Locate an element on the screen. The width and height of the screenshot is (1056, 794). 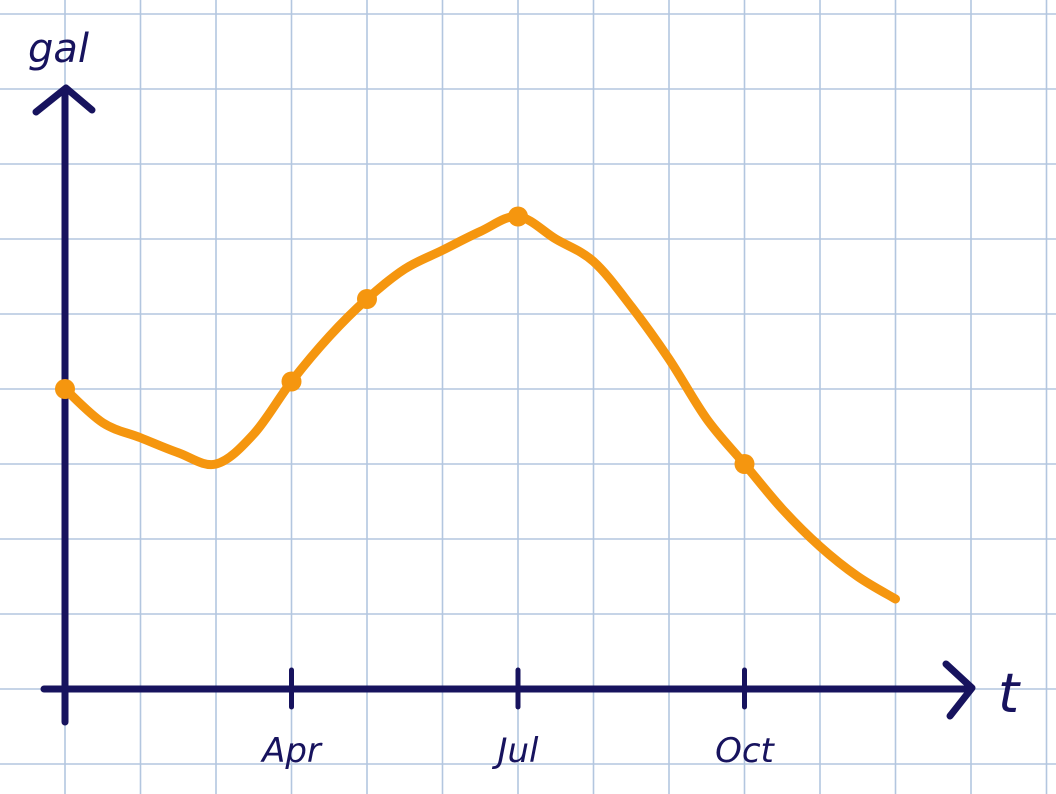
x-tick-label: Jul is located at coordinates (515, 751).